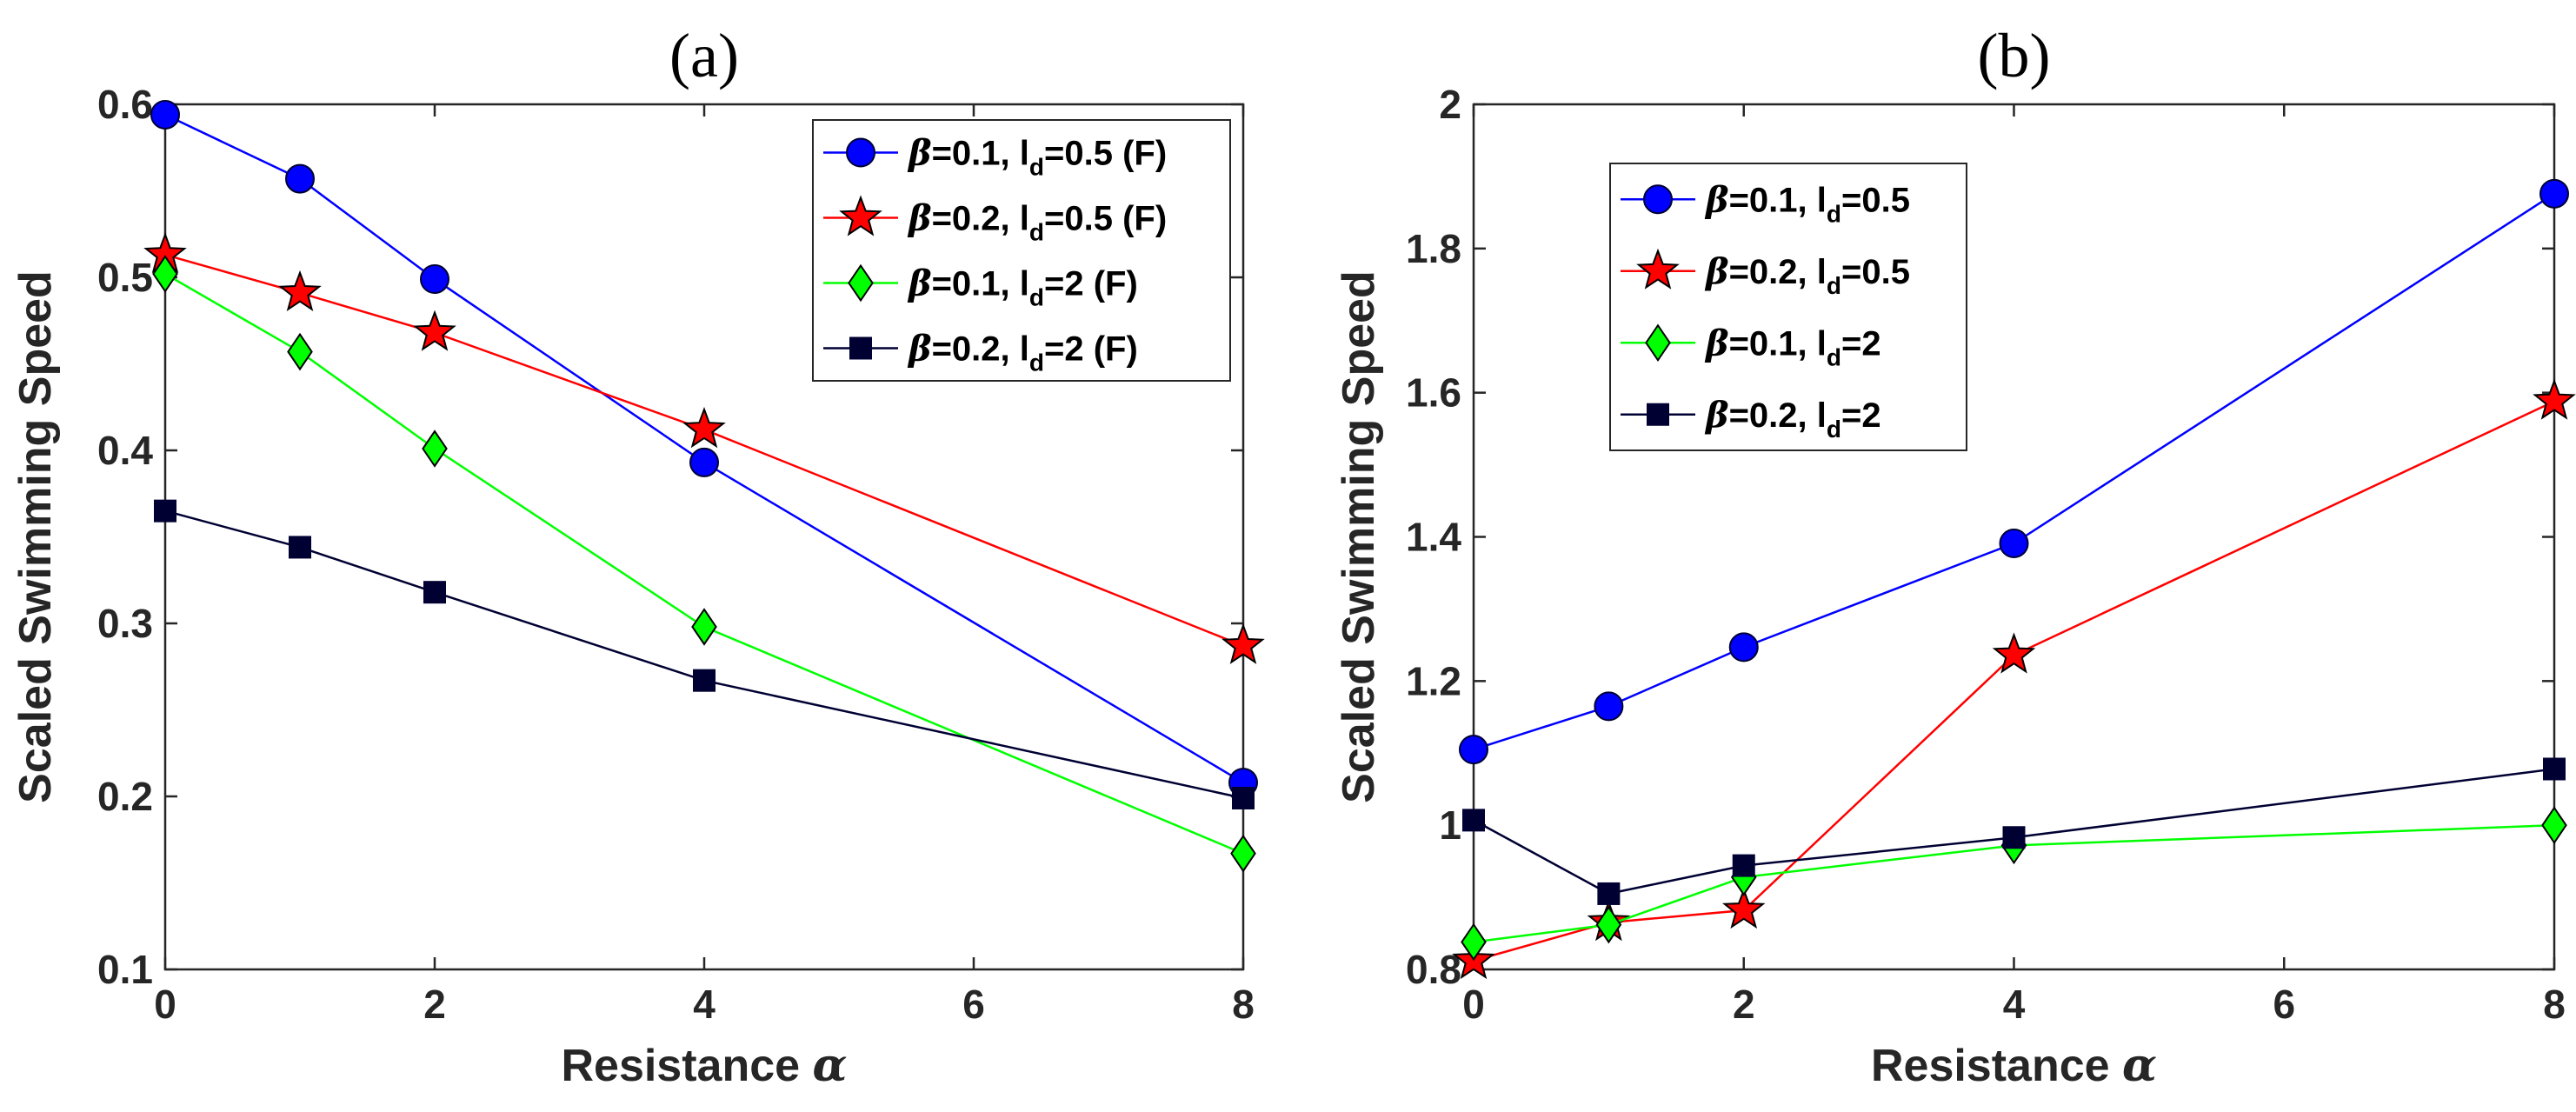 The height and width of the screenshot is (1112, 2576). What do you see at coordinates (1433, 969) in the screenshot?
I see `y-tick-label: 0.8` at bounding box center [1433, 969].